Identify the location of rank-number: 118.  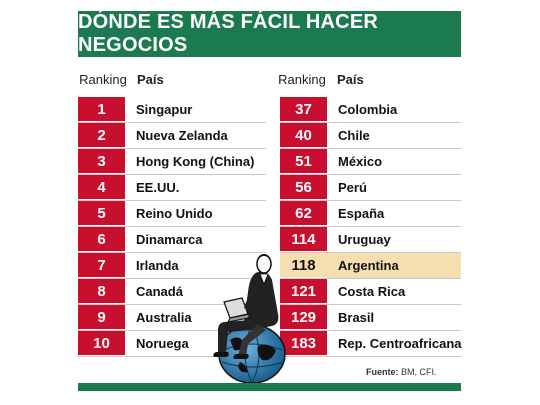
(303, 265).